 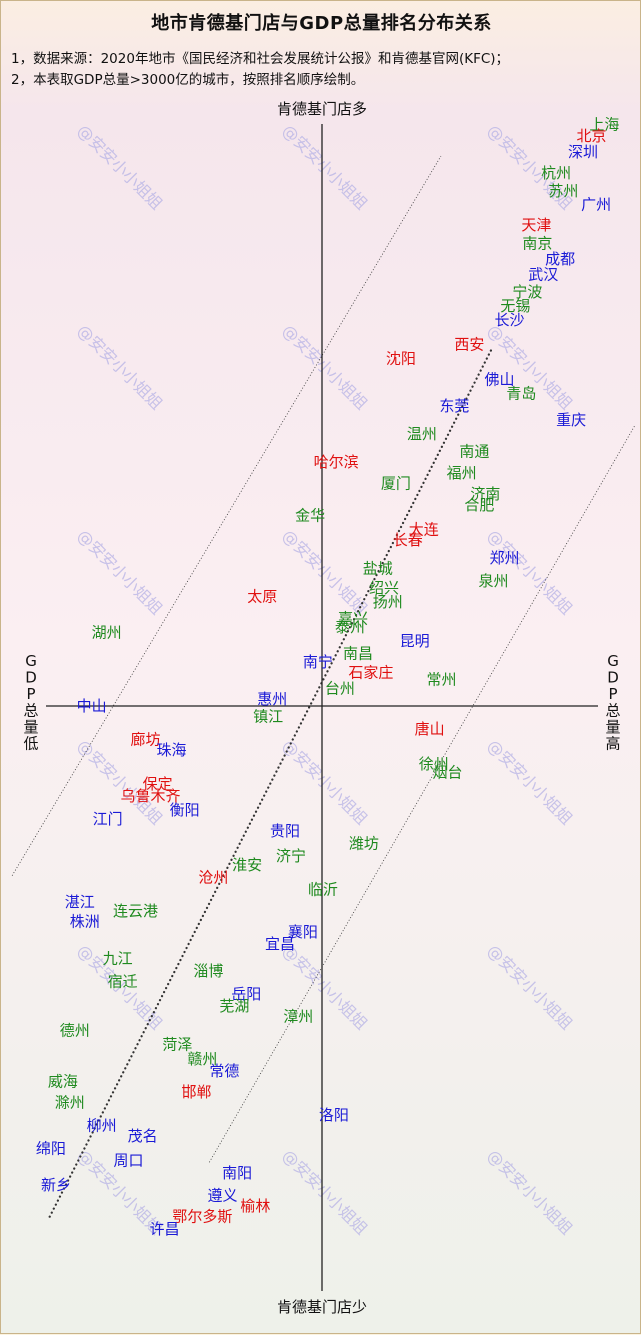 I want to click on city-label: 杭州, so click(x=556, y=173).